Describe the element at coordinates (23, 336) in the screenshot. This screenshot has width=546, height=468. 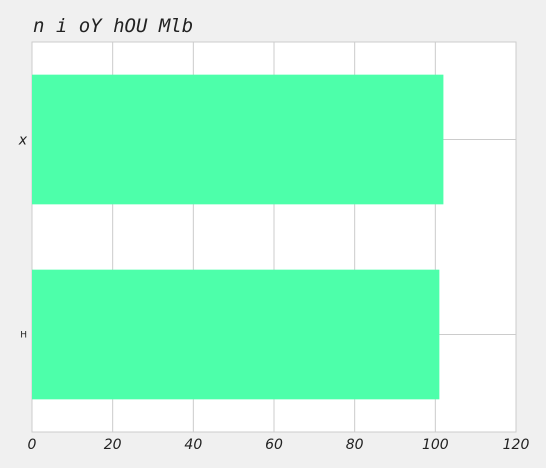
I see `y-tick-label: H` at that location.